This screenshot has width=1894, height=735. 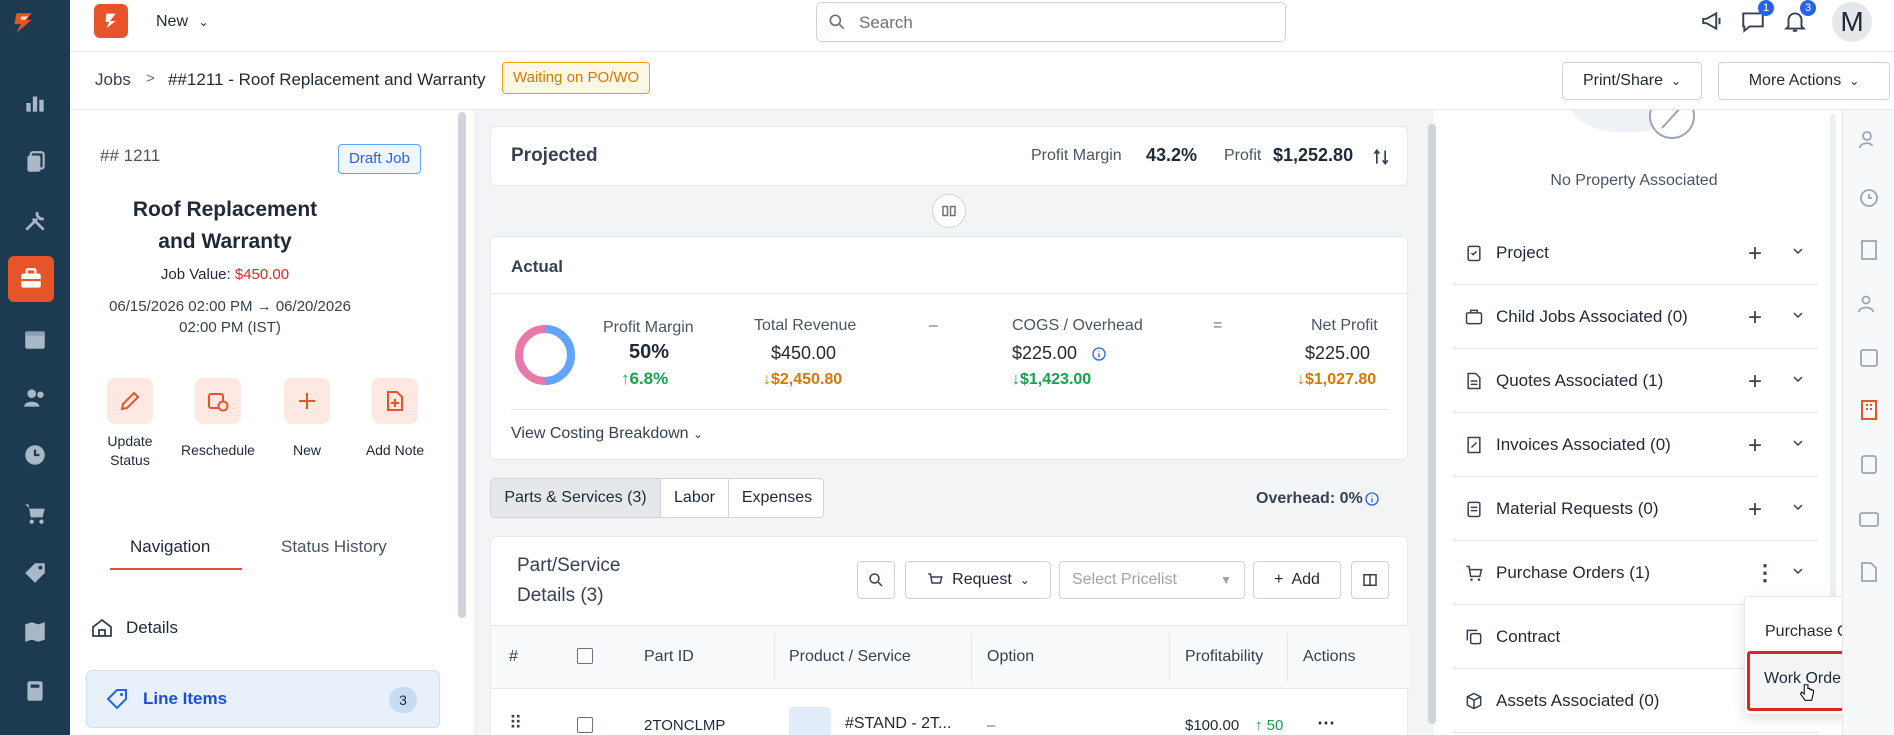 I want to click on new-button, so click(x=307, y=401).